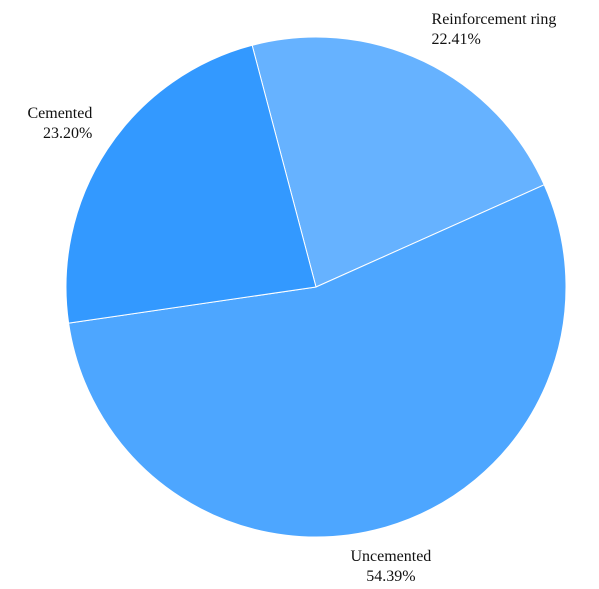 The image size is (599, 589). Describe the element at coordinates (390, 576) in the screenshot. I see `slice-value-label: 54.39%` at that location.